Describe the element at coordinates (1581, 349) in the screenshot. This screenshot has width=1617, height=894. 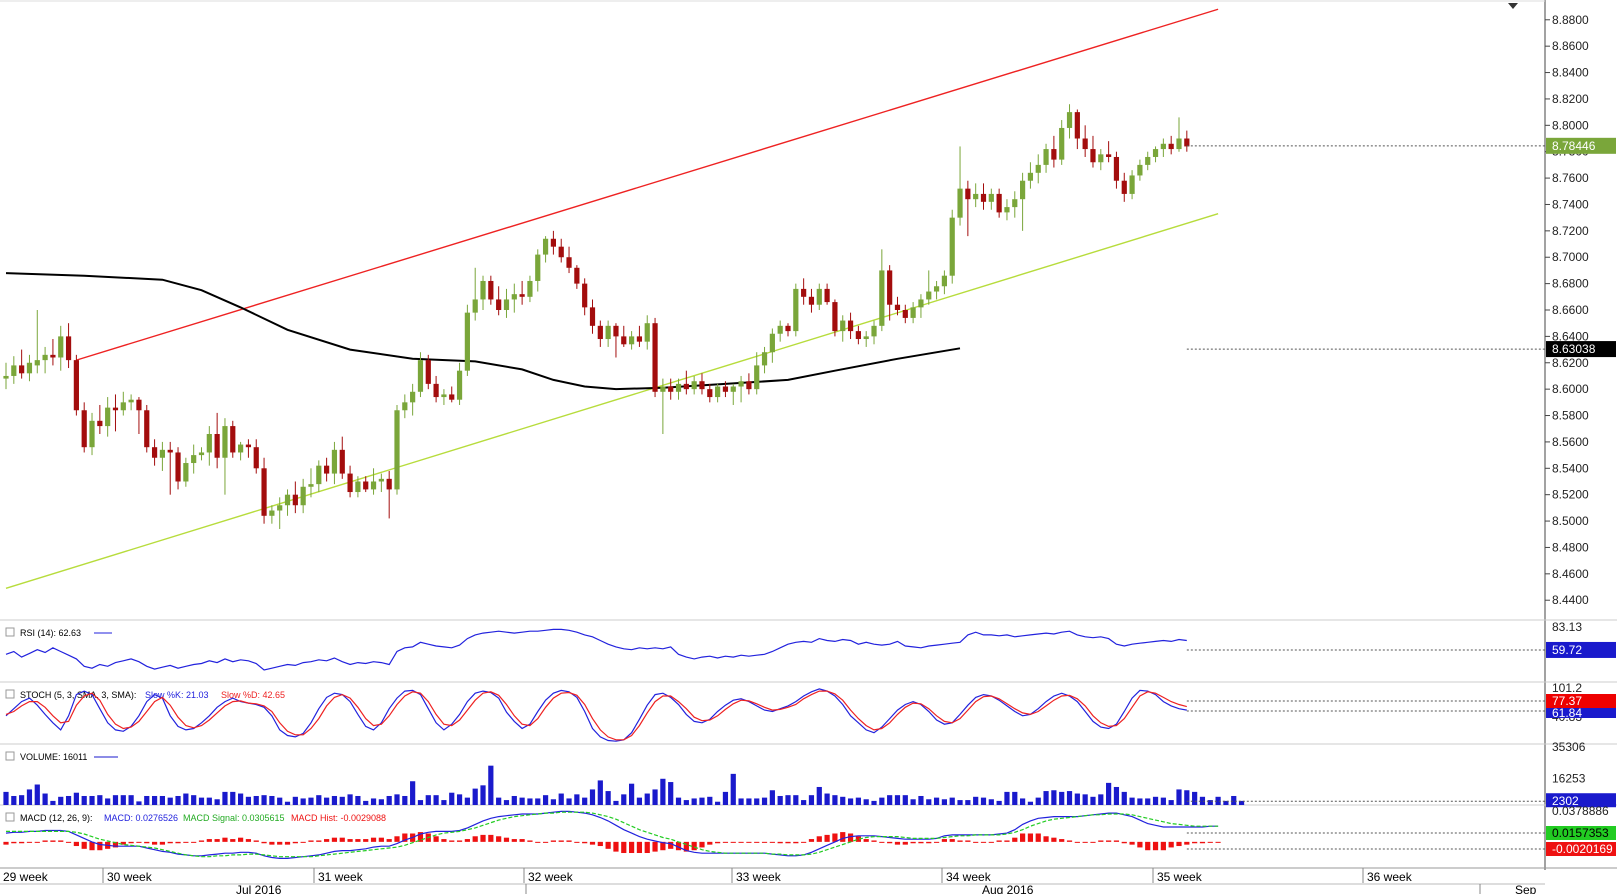
I see `ma-value-box` at that location.